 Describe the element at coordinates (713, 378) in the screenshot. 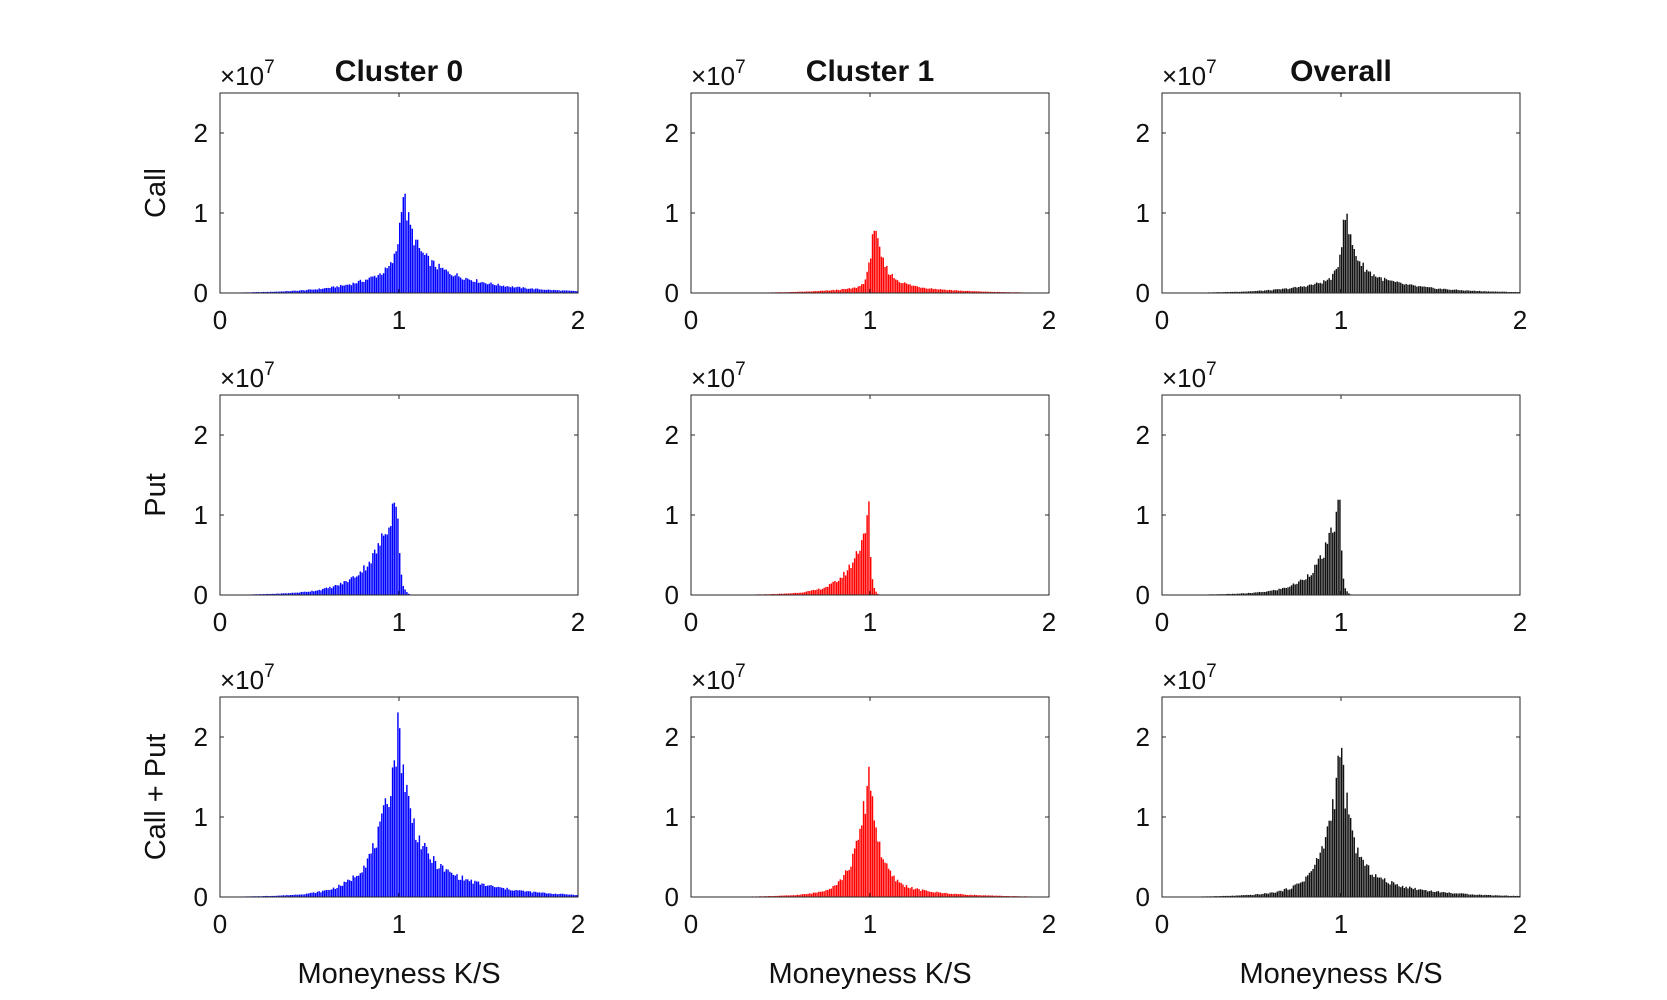

I see `y-multiplier-base: ×10` at that location.